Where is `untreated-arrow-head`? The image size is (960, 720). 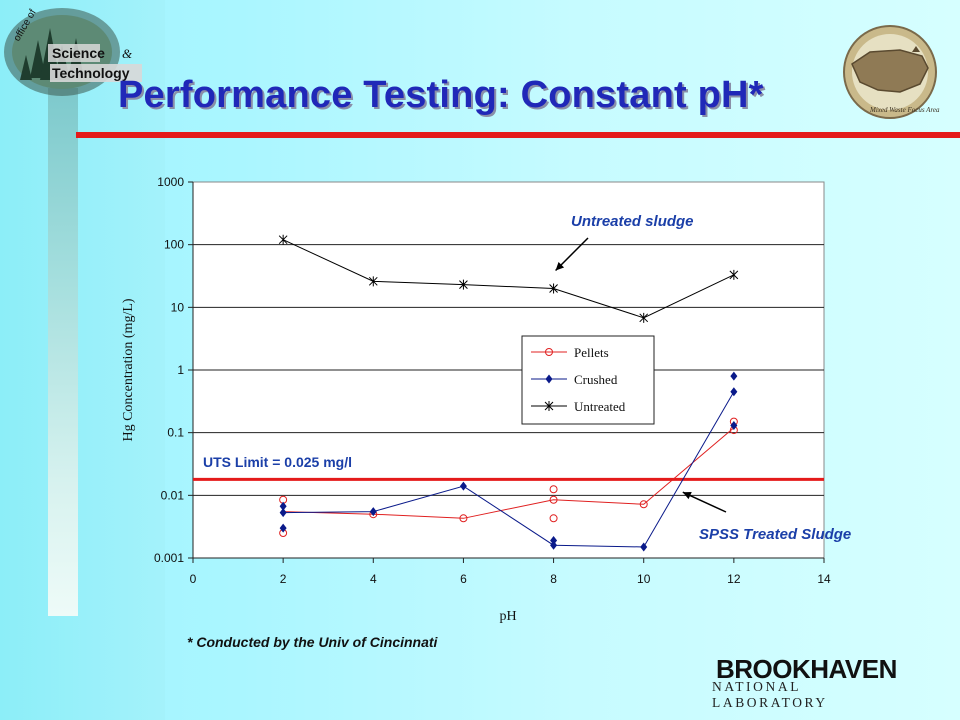
untreated-arrow-head is located at coordinates (560, 266).